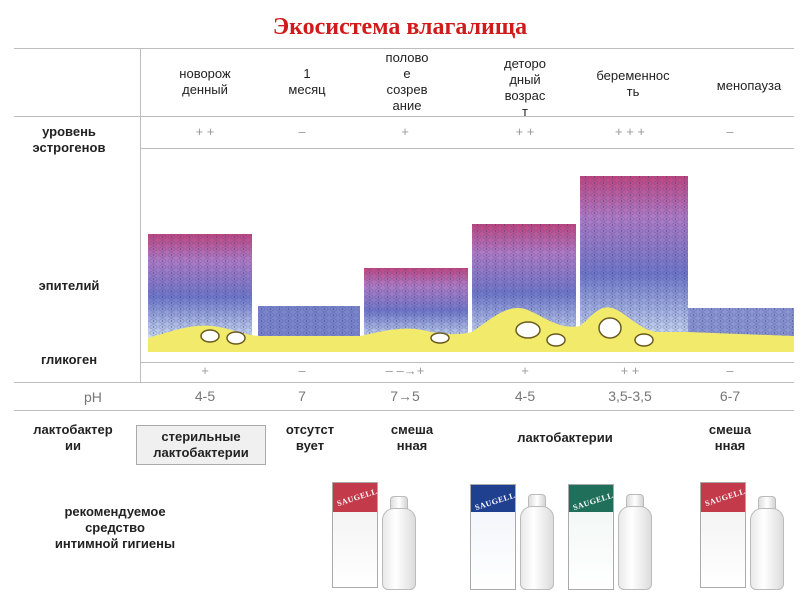 This screenshot has width=800, height=600. What do you see at coordinates (749, 85) in the screenshot?
I see `stage-menopause: менопауза` at bounding box center [749, 85].